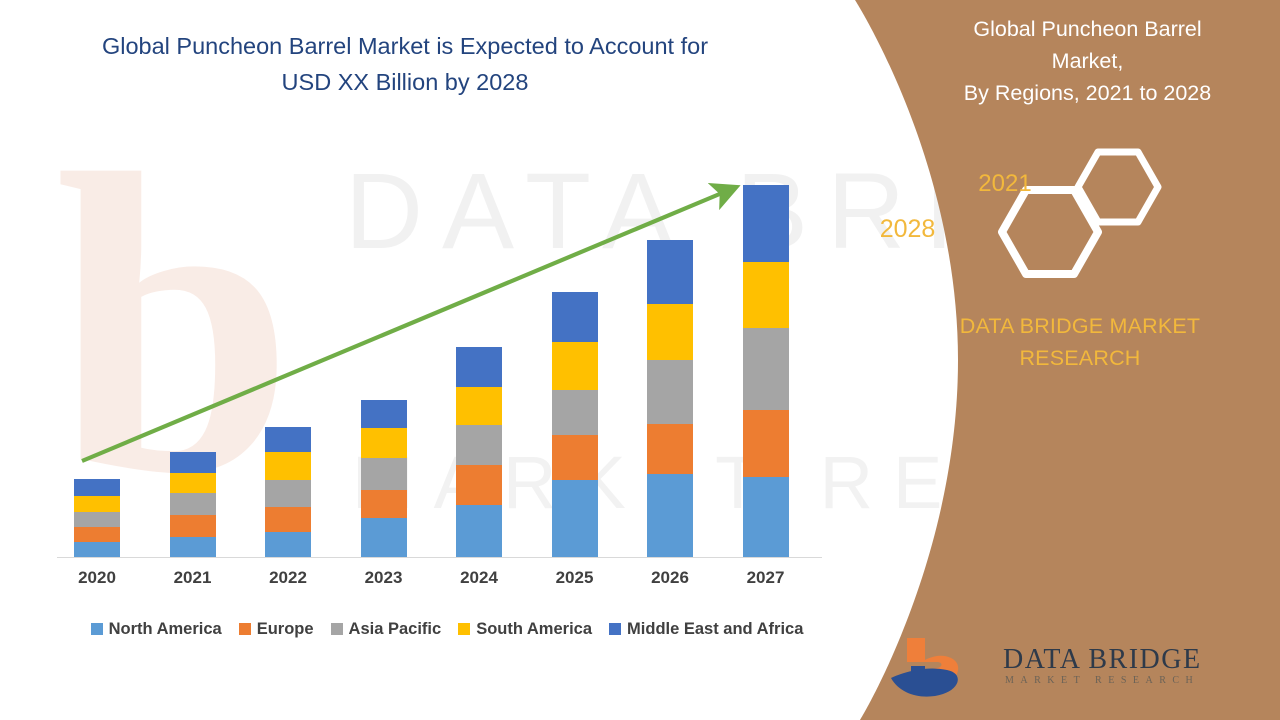  What do you see at coordinates (1087, 29) in the screenshot?
I see `right-panel-title-line-1: Global Puncheon Barrel` at bounding box center [1087, 29].